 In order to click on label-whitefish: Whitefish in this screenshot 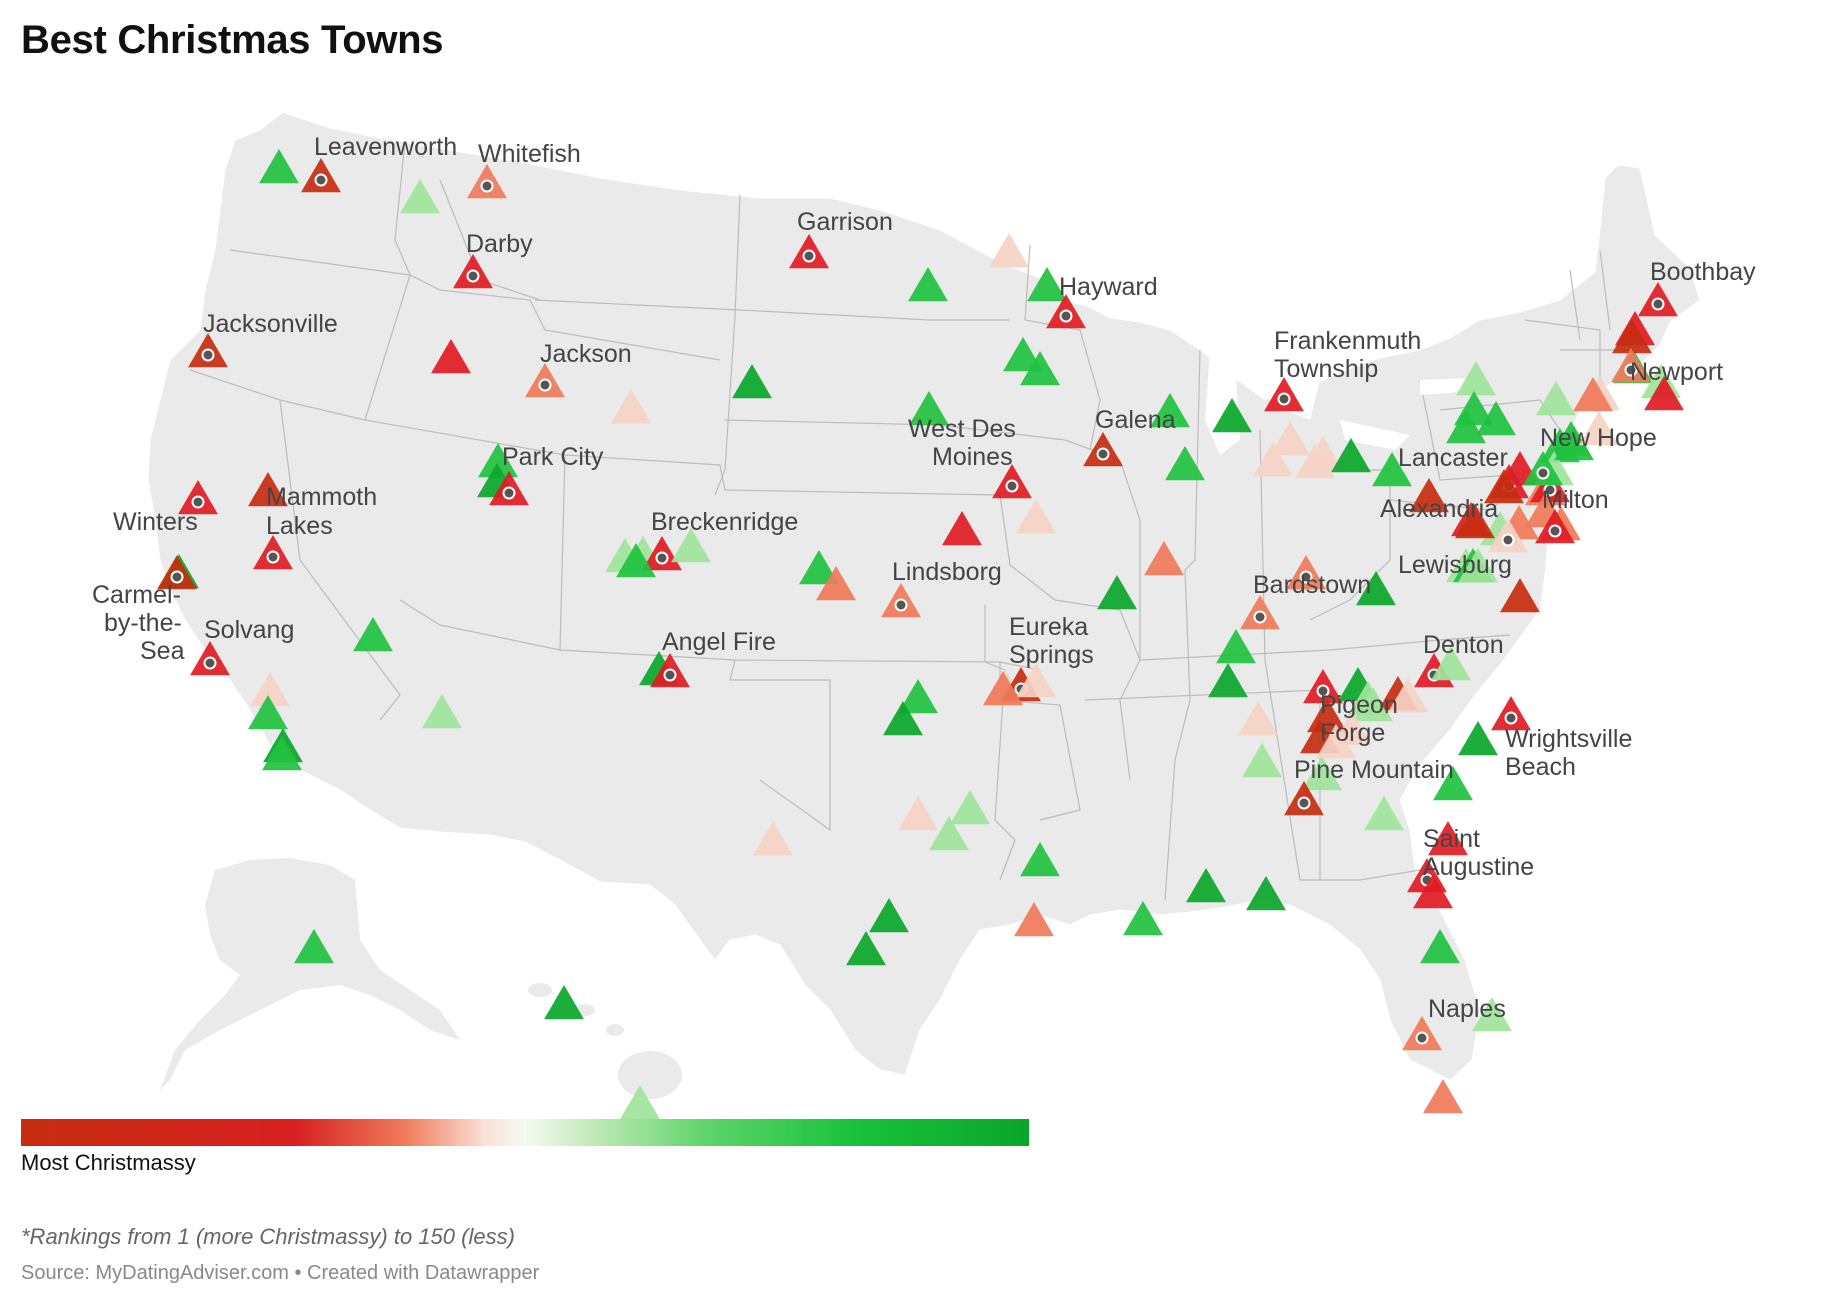, I will do `click(529, 154)`.